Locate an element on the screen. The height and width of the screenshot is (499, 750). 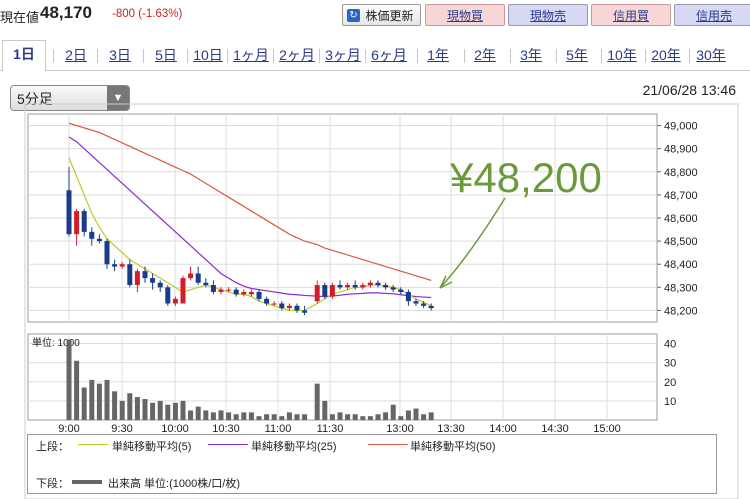
tab-period-11: 2年 is located at coordinates (485, 55).